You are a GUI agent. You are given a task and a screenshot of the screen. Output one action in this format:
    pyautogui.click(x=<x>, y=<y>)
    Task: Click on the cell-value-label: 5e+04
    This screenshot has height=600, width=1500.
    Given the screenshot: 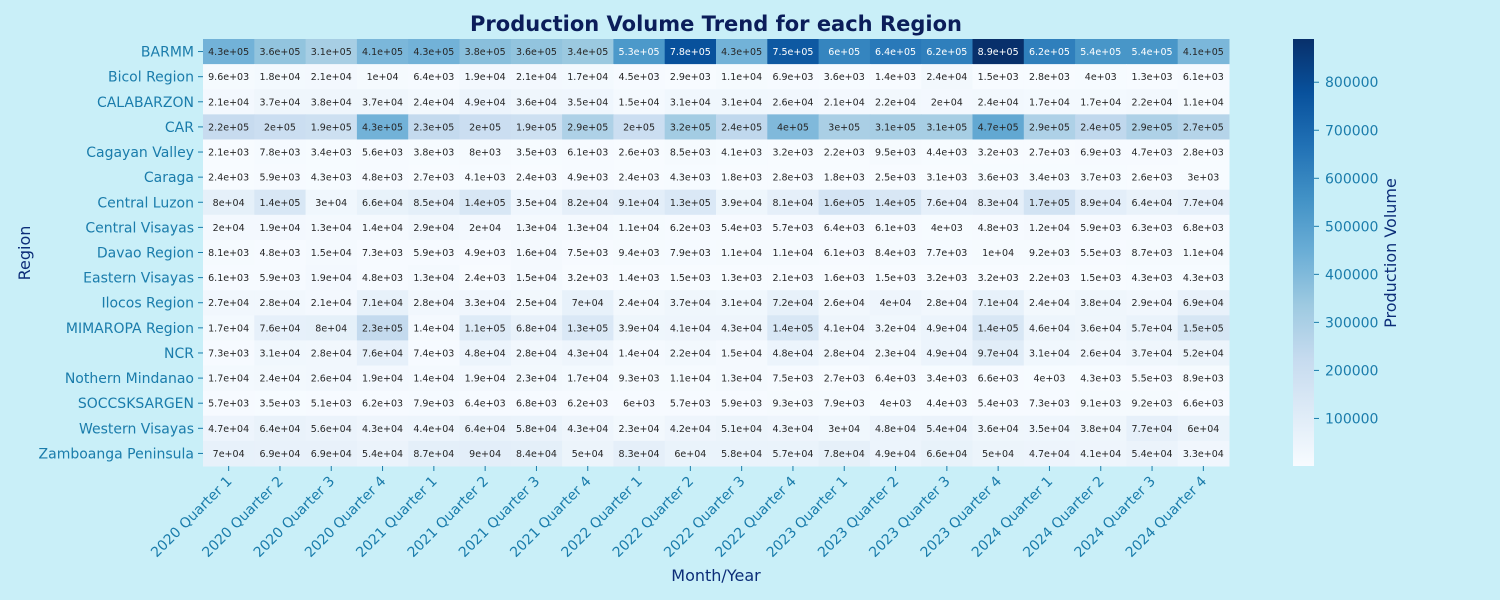 What is the action you would take?
    pyautogui.click(x=998, y=454)
    